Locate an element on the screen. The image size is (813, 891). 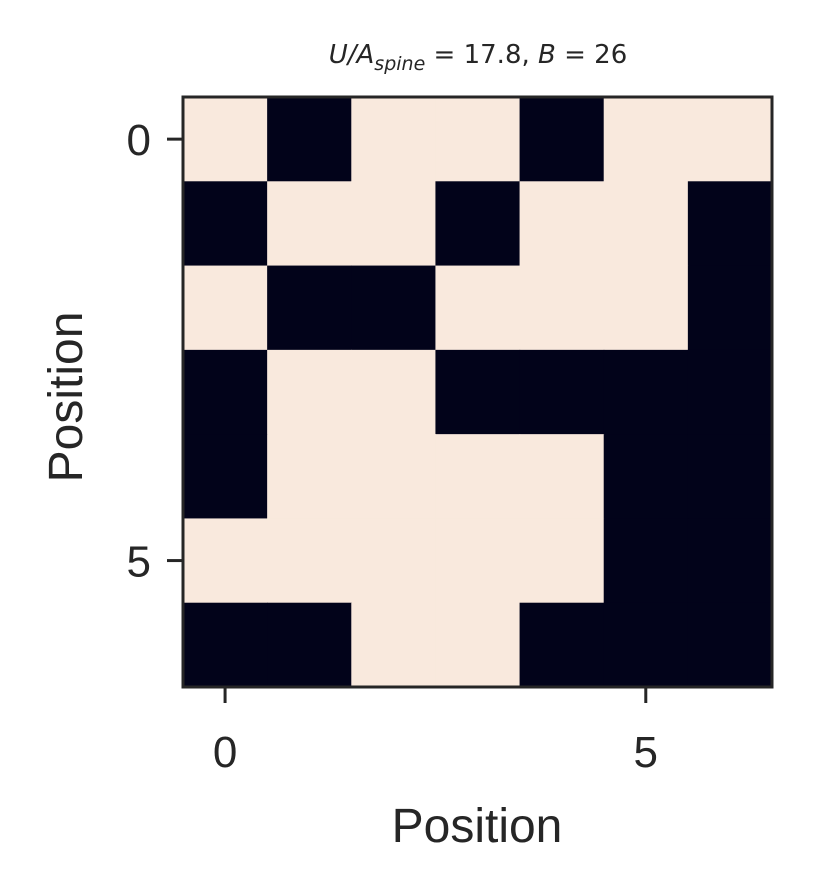
title-b-rest: = 26 is located at coordinates (591, 55).